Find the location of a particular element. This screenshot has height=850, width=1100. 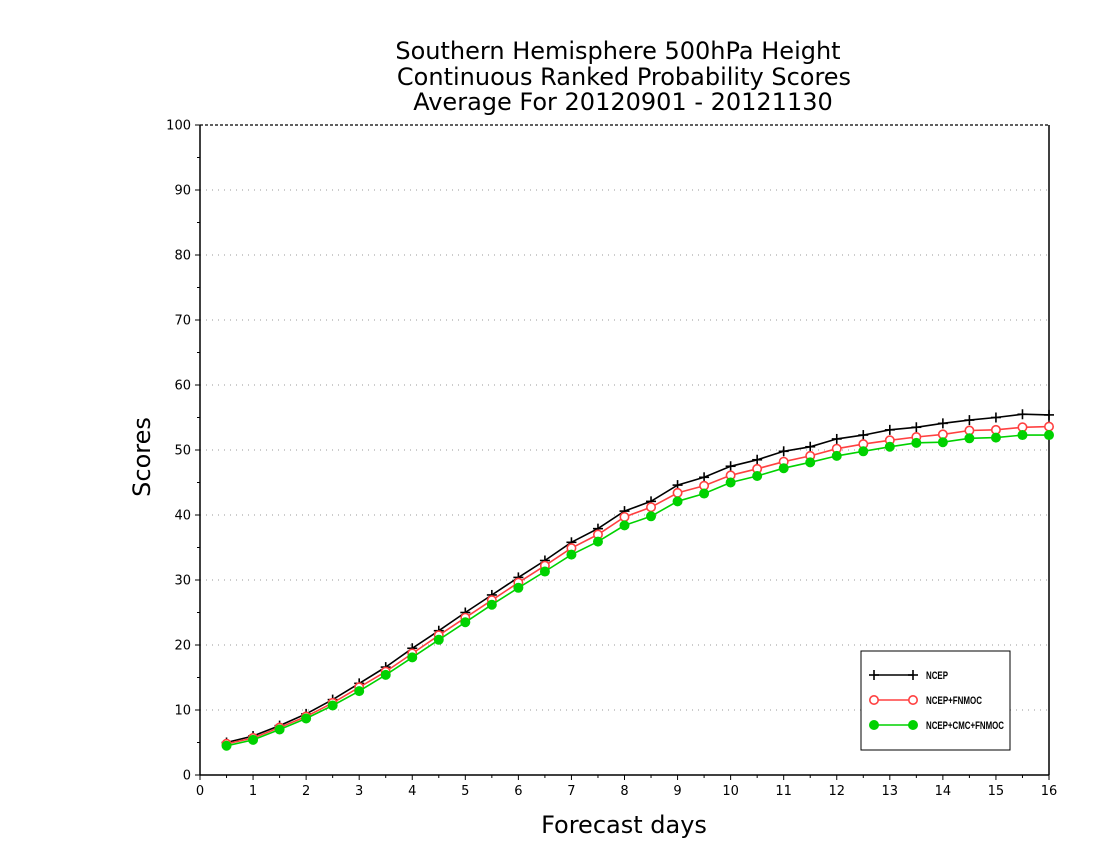

x-tick-label-3: 3 is located at coordinates (359, 791).